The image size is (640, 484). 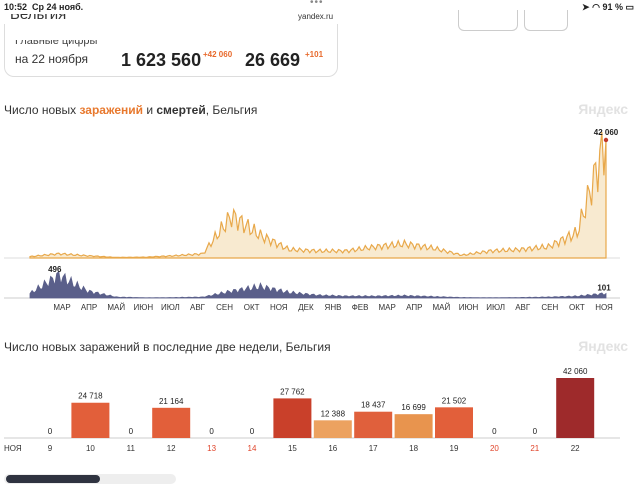 I want to click on day-tick-label: 12, so click(x=171, y=448).